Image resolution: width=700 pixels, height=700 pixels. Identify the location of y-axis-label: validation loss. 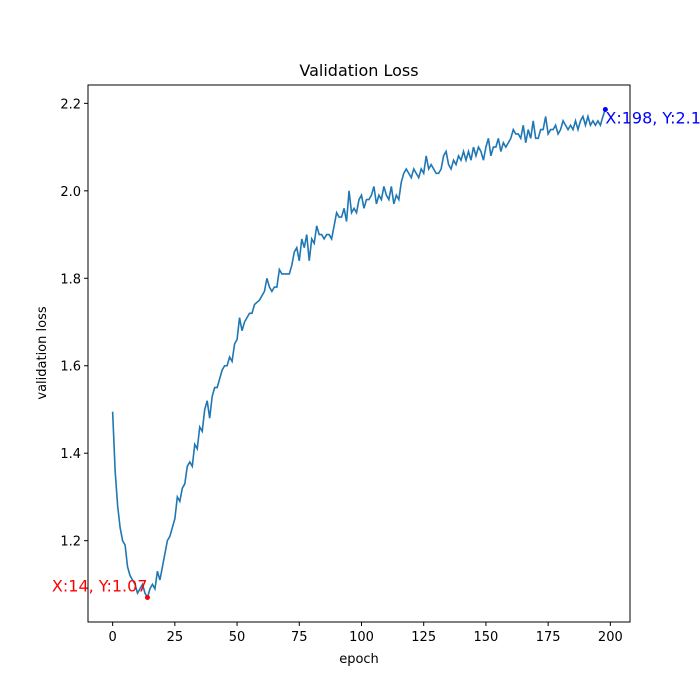
(42, 352).